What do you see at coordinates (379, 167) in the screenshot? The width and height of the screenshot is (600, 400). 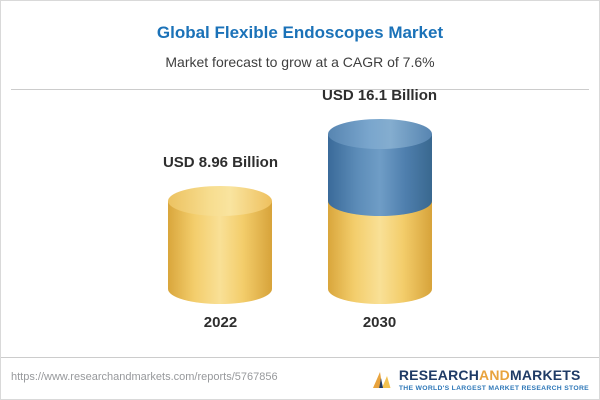 I see `cylinder-2030-growth-body` at bounding box center [379, 167].